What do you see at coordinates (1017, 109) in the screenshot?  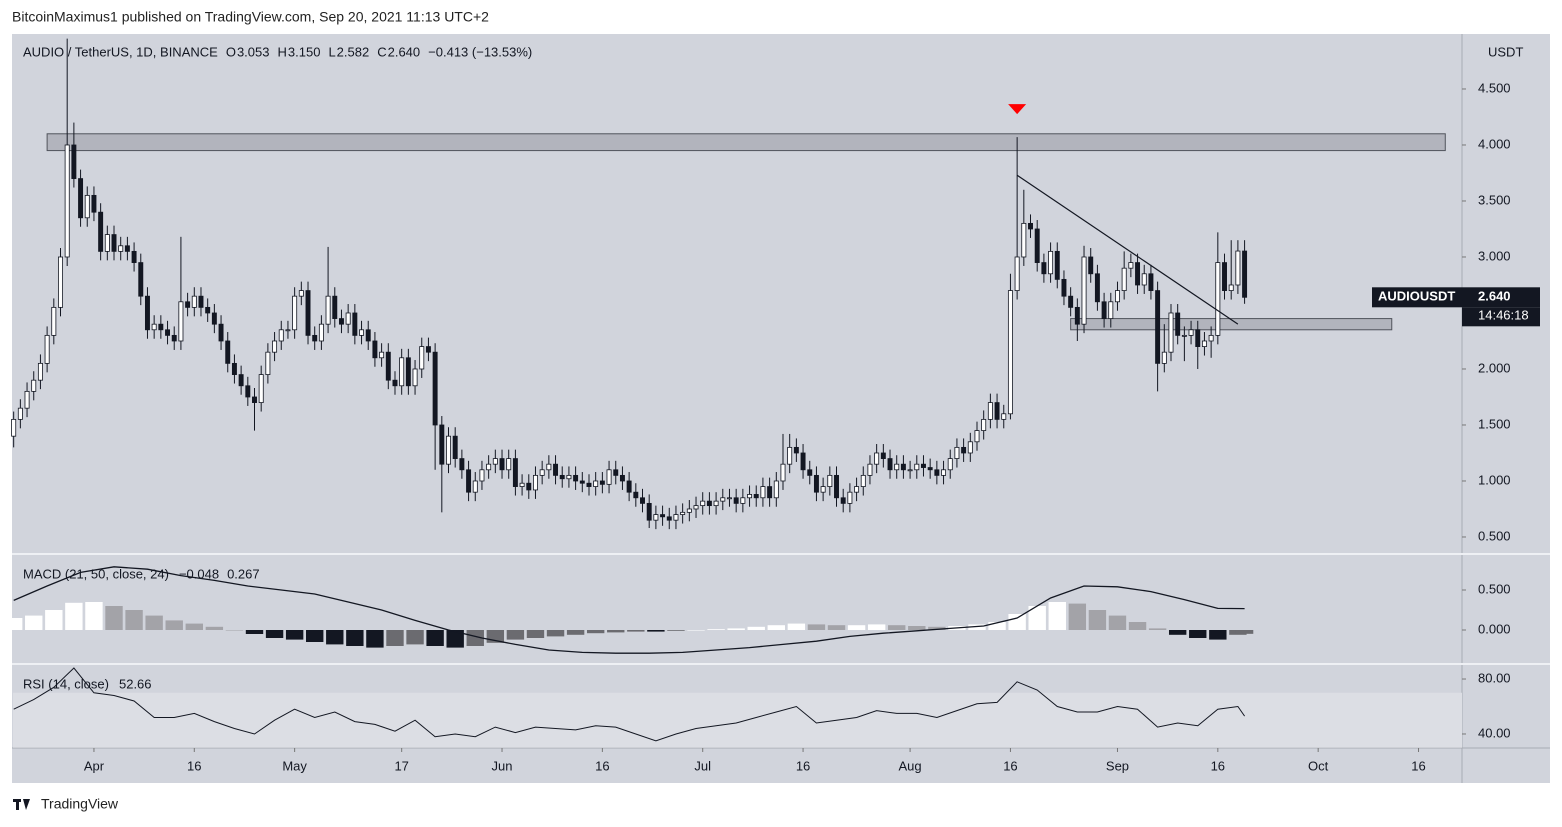 I see `top-marker` at bounding box center [1017, 109].